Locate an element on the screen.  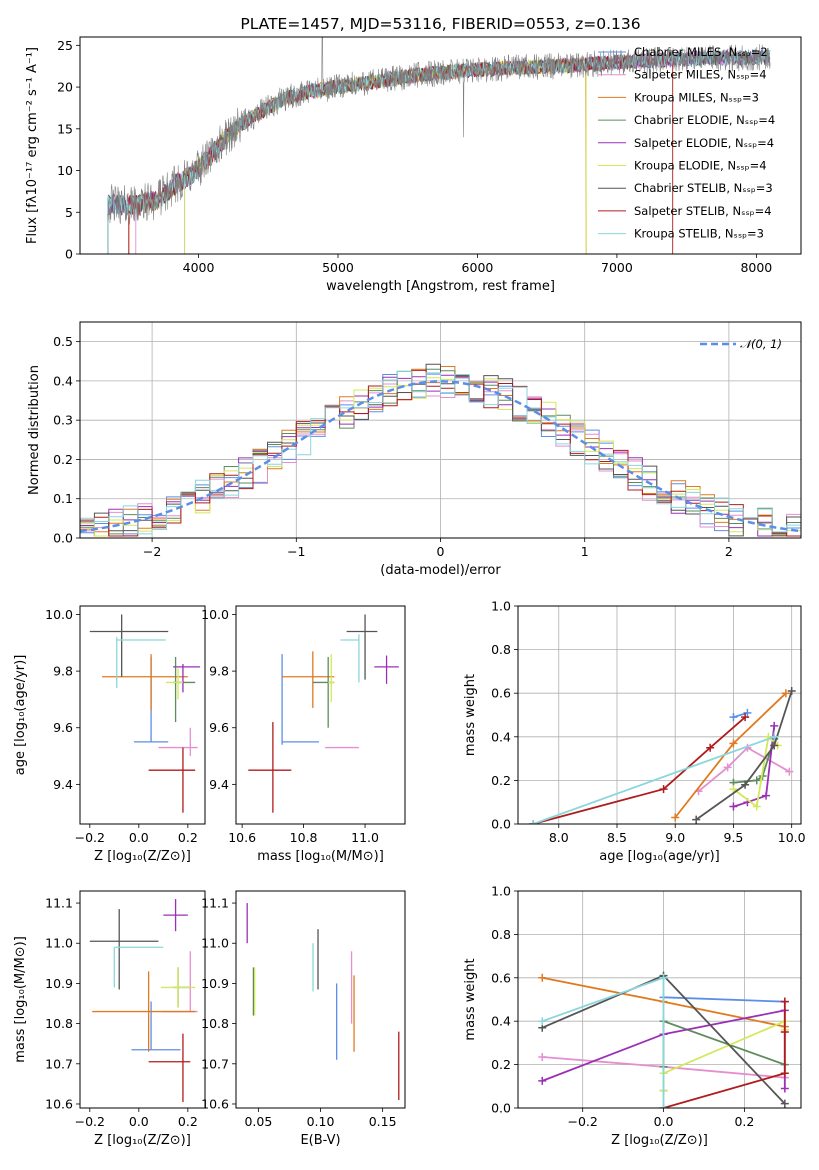
x-tick-label: −1 is located at coordinates (296, 551).